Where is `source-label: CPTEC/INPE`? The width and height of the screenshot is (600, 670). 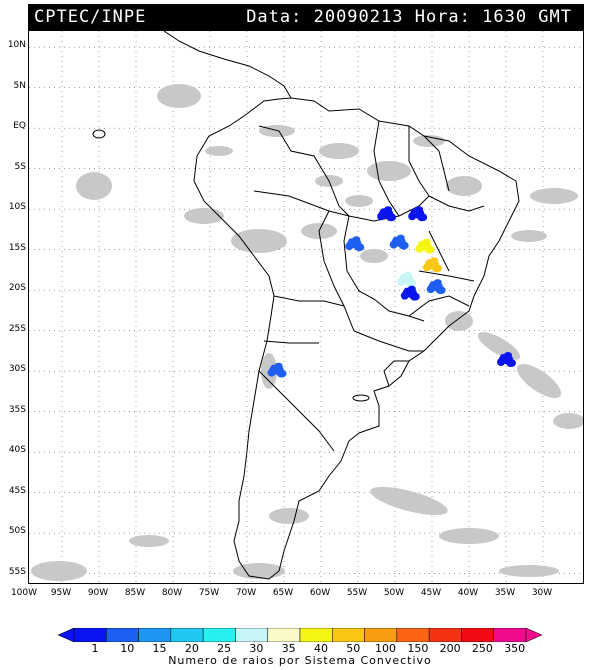 source-label: CPTEC/INPE is located at coordinates (90, 17).